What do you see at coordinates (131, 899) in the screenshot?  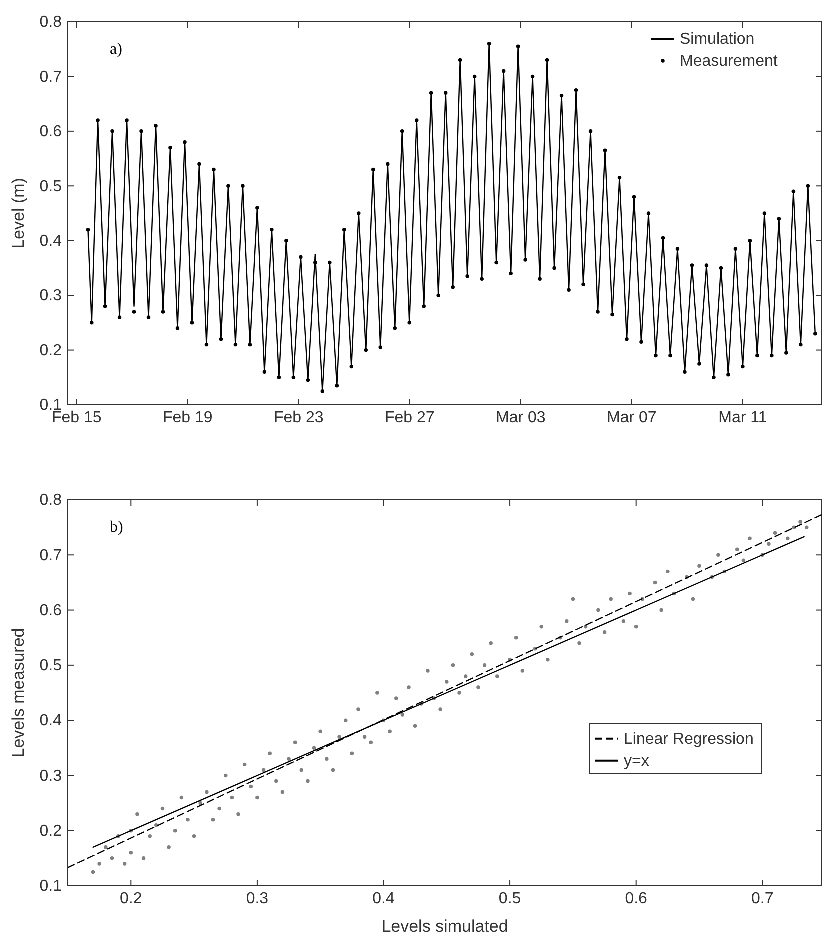 I see `x-tick-label: 0.2` at bounding box center [131, 899].